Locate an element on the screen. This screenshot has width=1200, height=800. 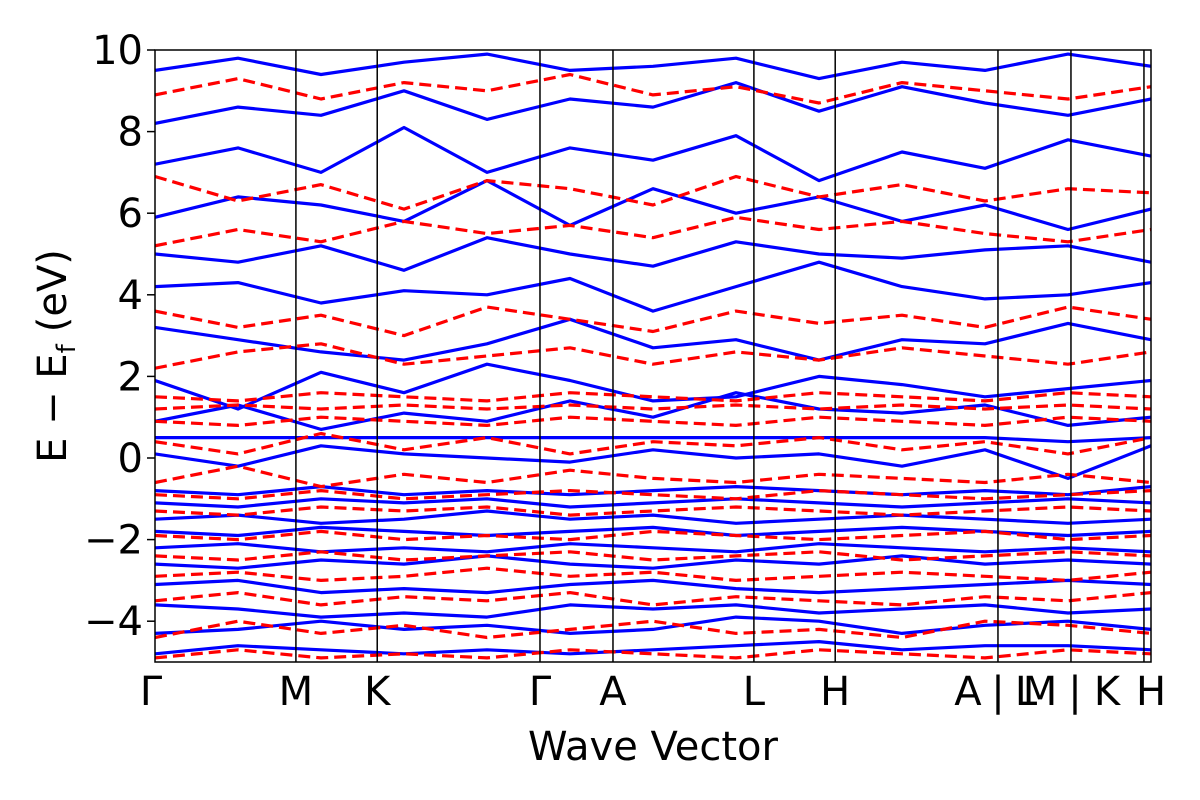
y-axis-label-main: E − E is located at coordinates (53, 408).